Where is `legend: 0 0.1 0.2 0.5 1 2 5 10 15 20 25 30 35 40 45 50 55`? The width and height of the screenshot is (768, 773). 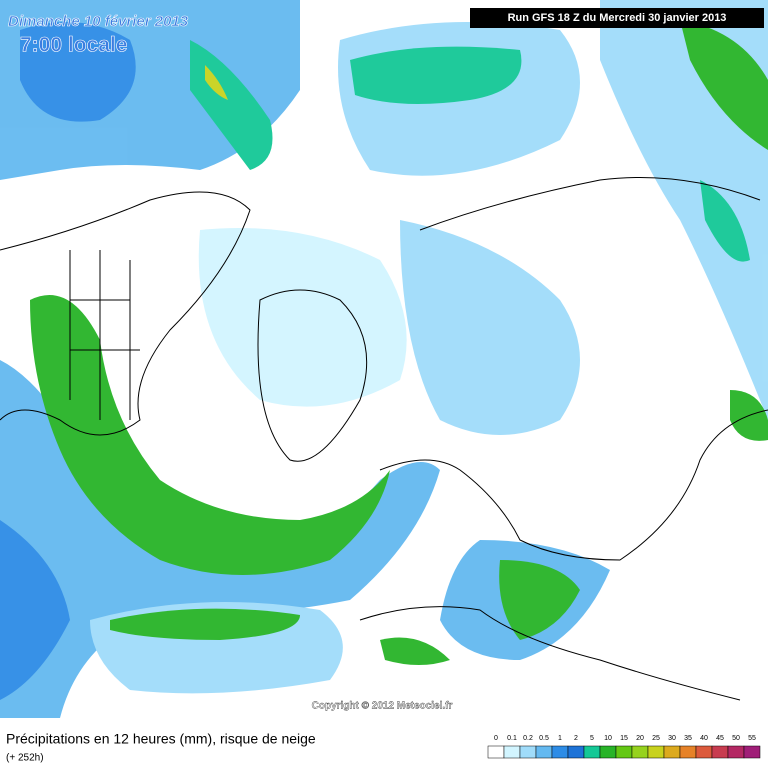
legend: 0 0.1 0.2 0.5 1 2 5 10 15 20 25 30 35 40 45 50 55 is located at coordinates (624, 747).